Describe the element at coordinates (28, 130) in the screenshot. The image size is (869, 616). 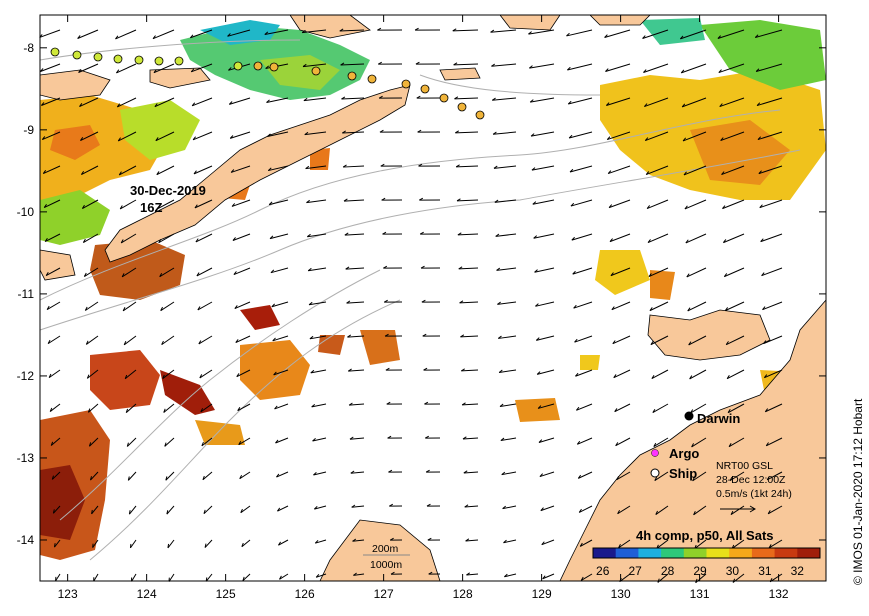
I see `lat-tick-label: -9` at that location.